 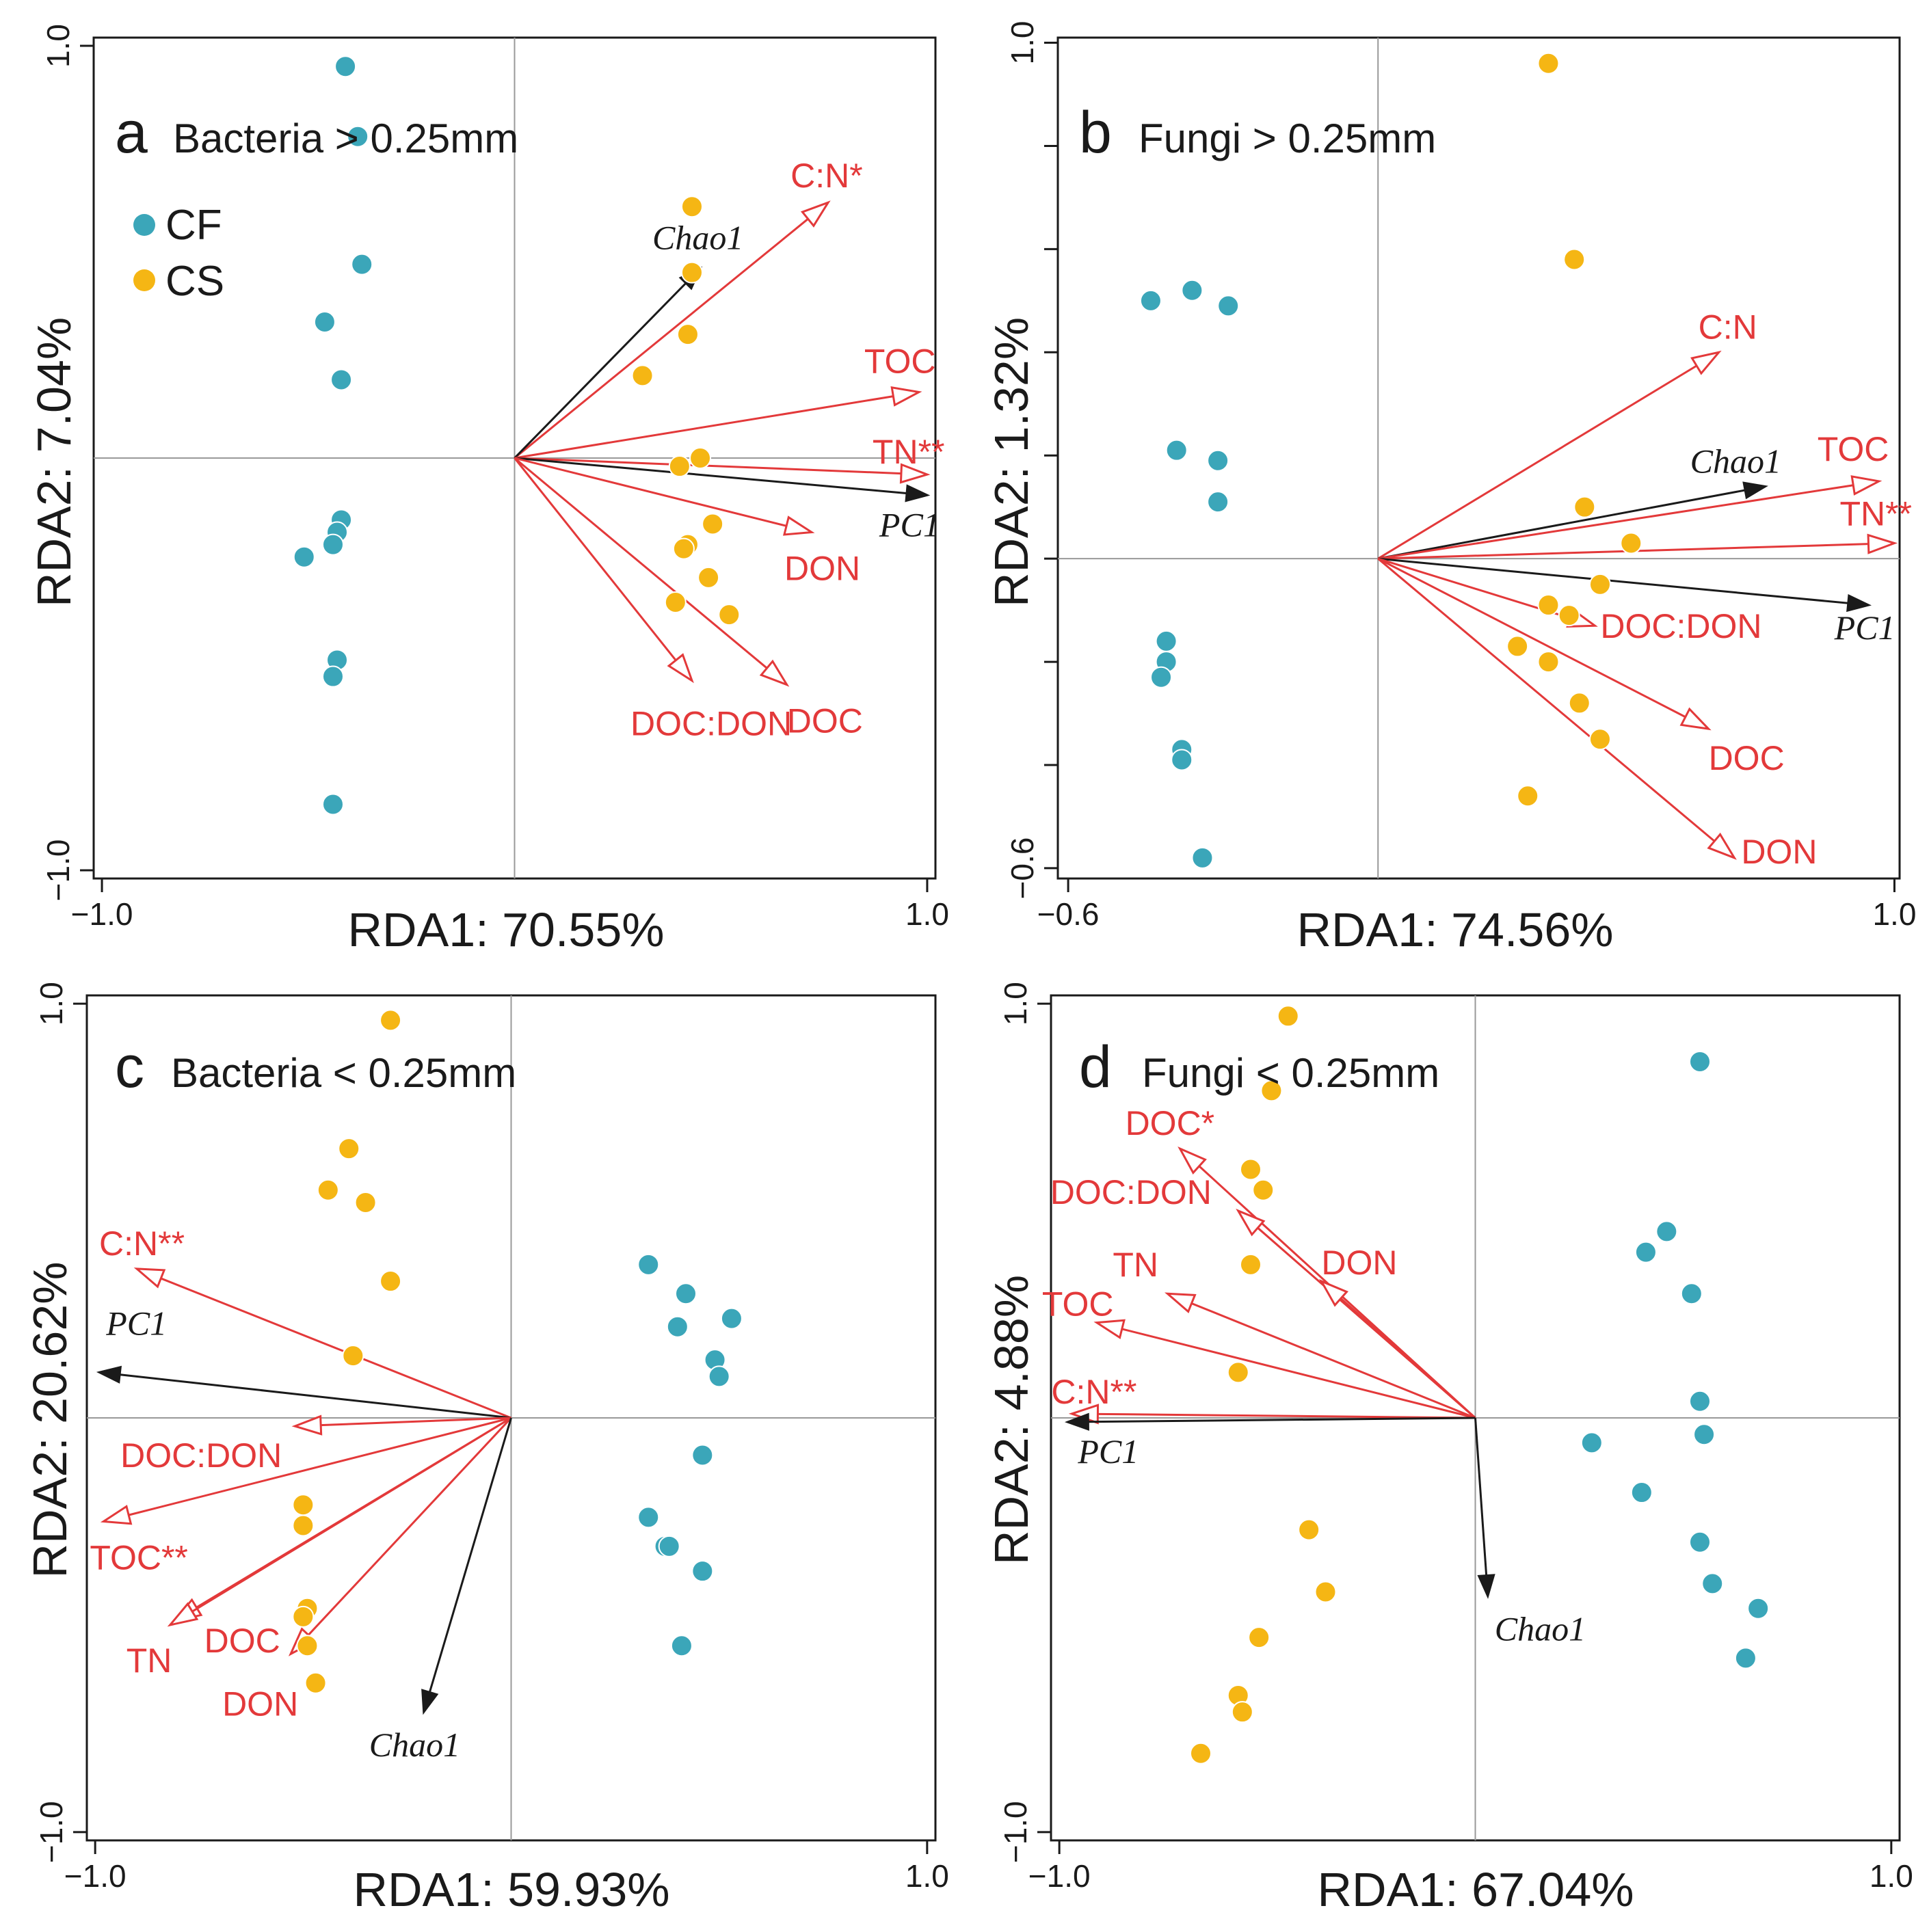 I want to click on vector-tn--shaft, so click(x=1623, y=551).